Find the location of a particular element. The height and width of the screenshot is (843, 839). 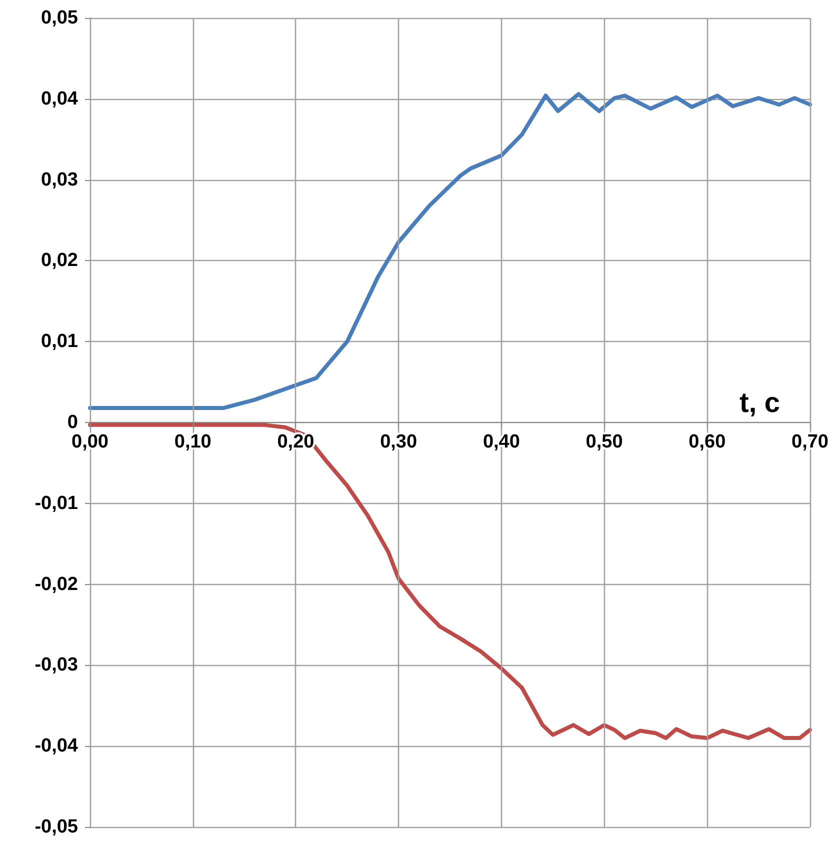

y-tick-label: 0,02 is located at coordinates (59, 261).